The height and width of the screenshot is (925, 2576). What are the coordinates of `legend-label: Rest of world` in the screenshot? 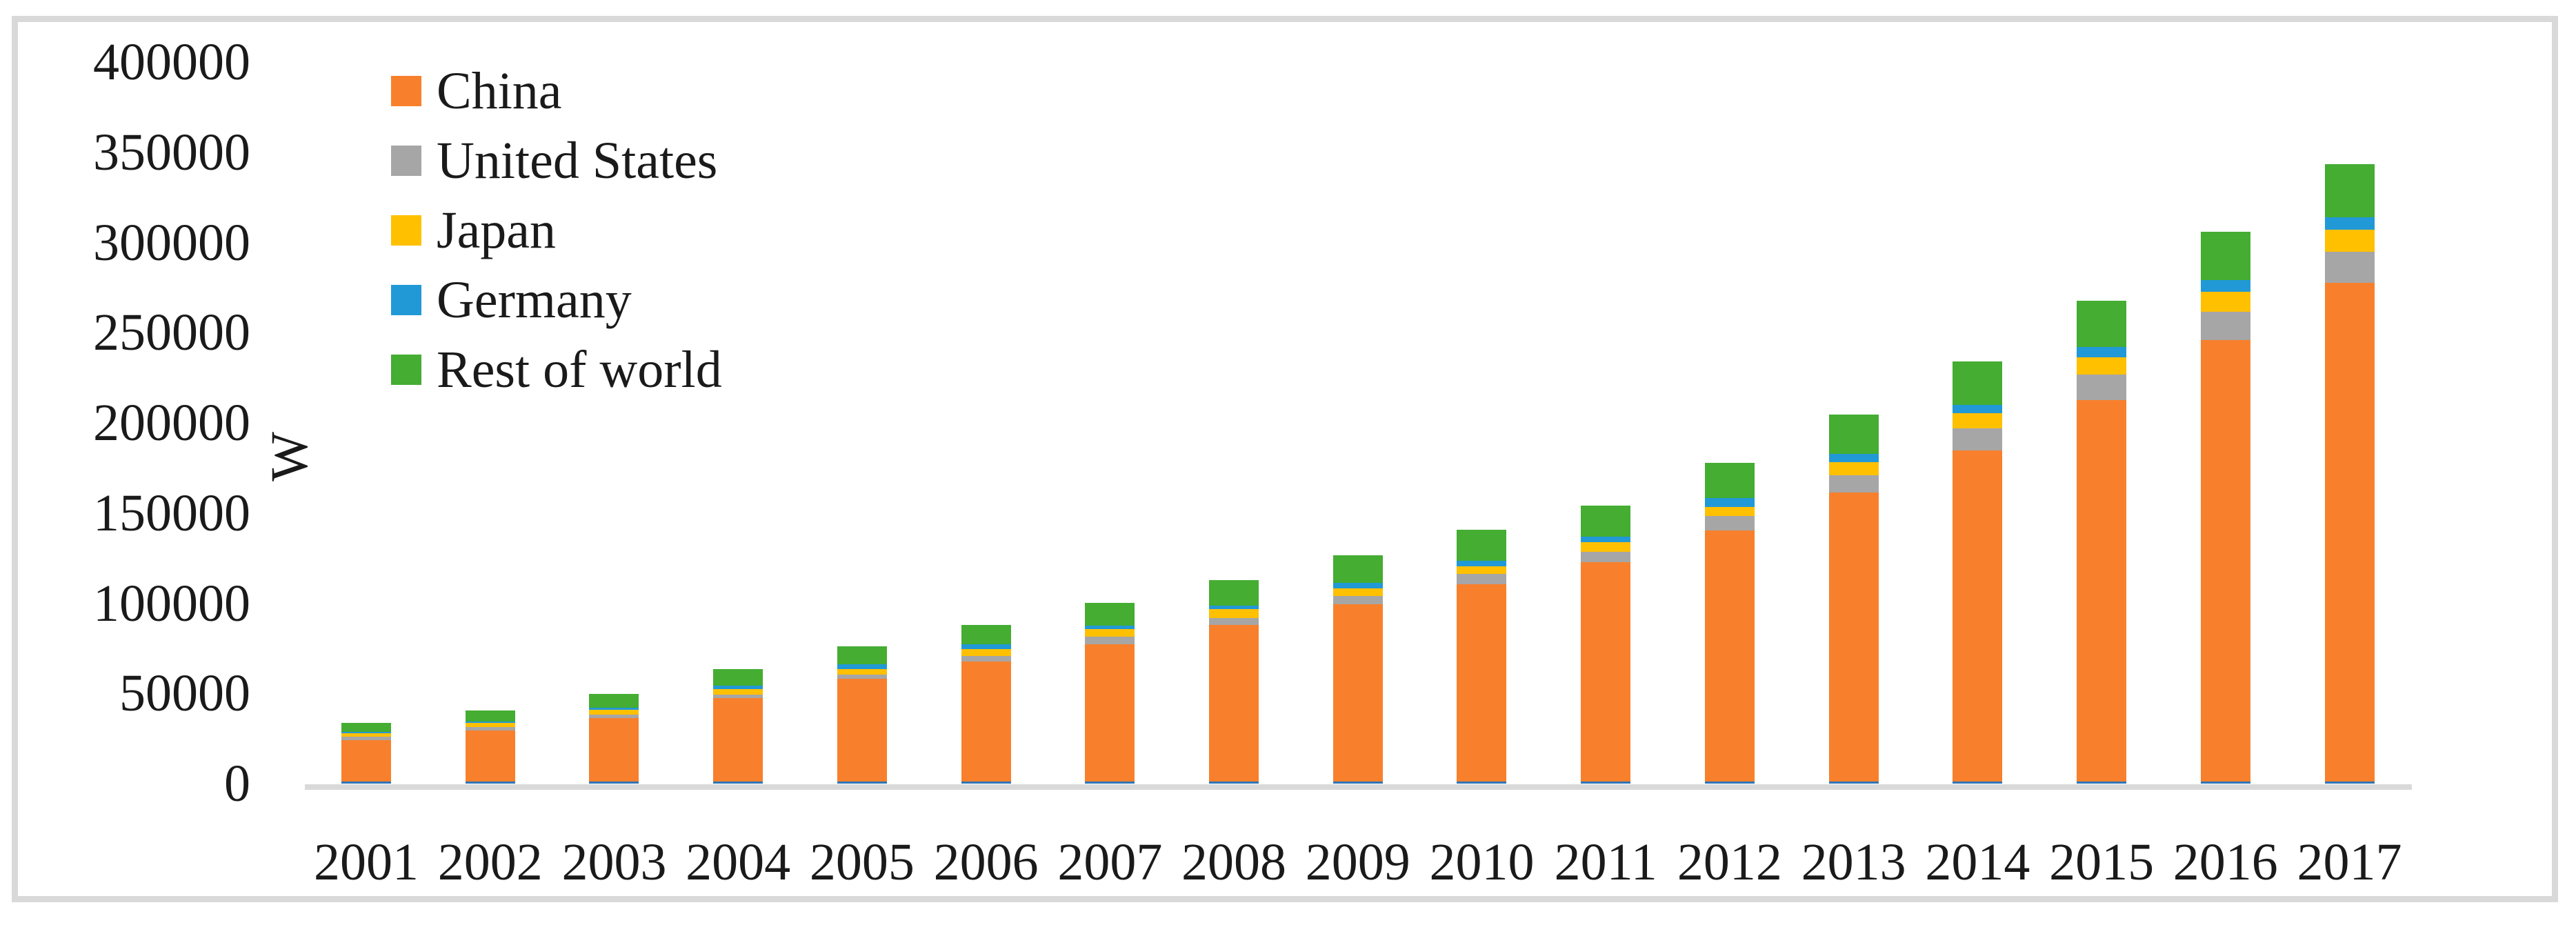 It's located at (579, 370).